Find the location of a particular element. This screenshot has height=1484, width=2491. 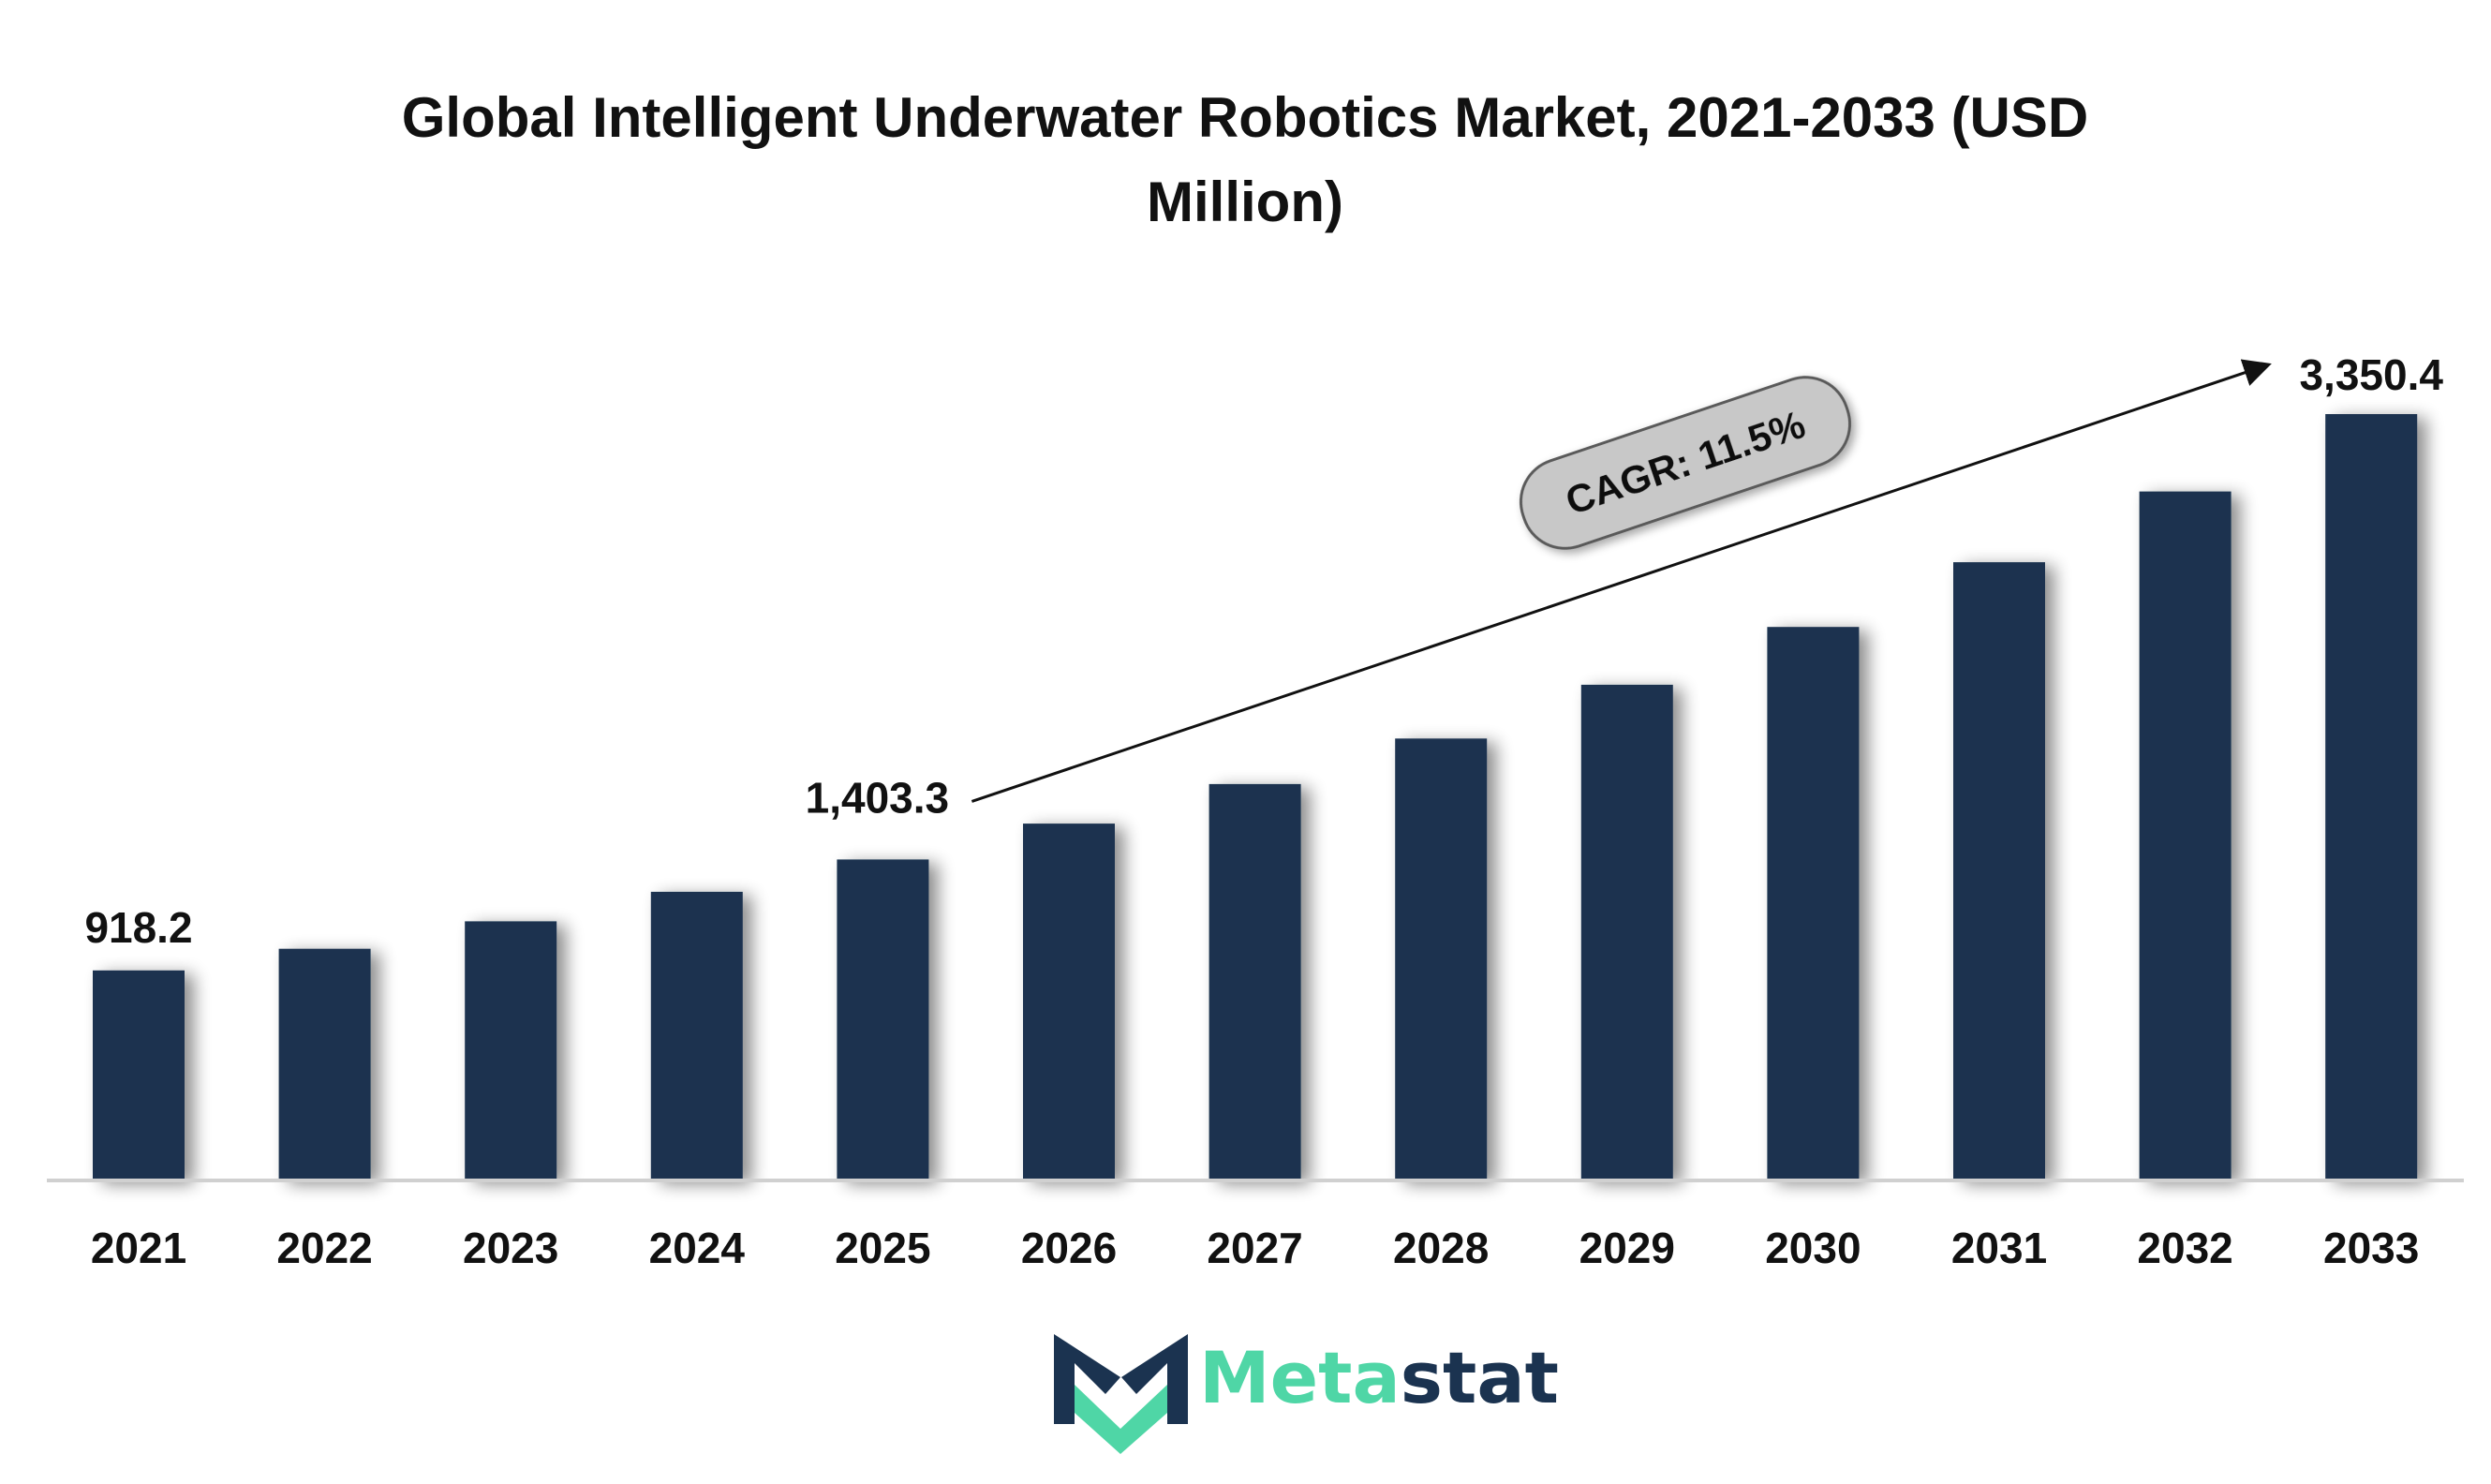

bar-2031 is located at coordinates (1999, 871).